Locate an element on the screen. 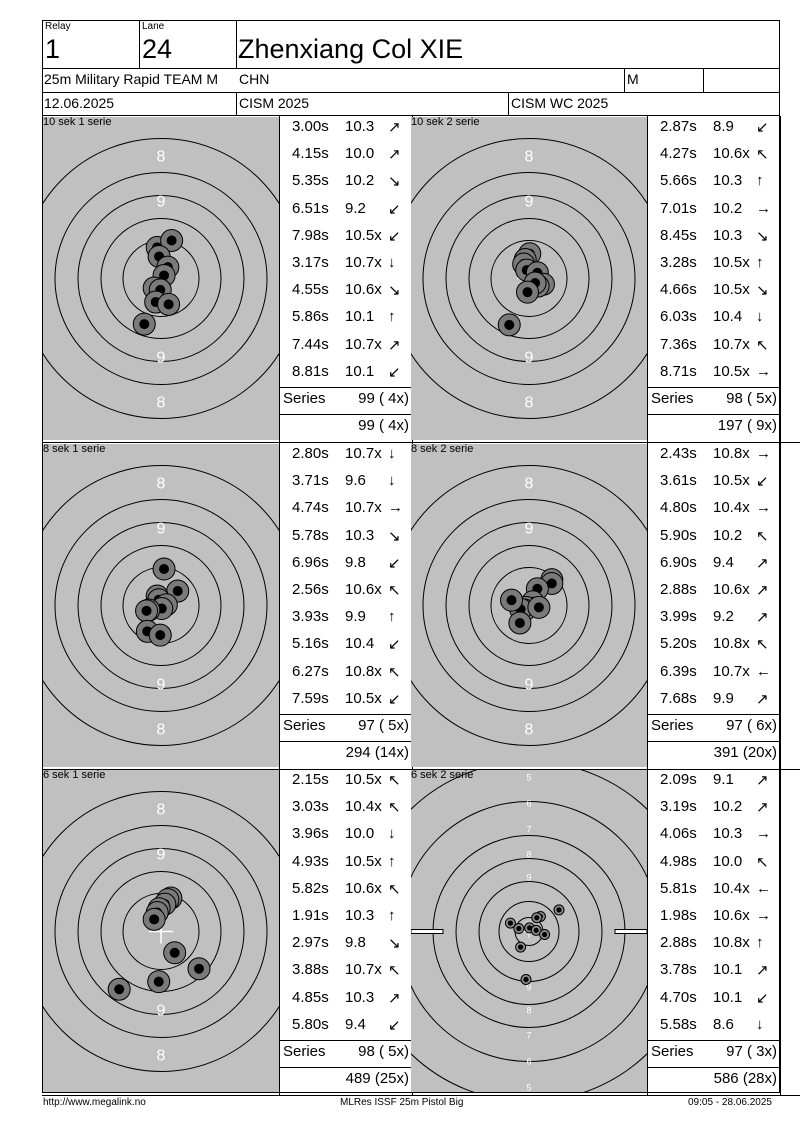  svg-text: 6 is located at coordinates (528, 804).